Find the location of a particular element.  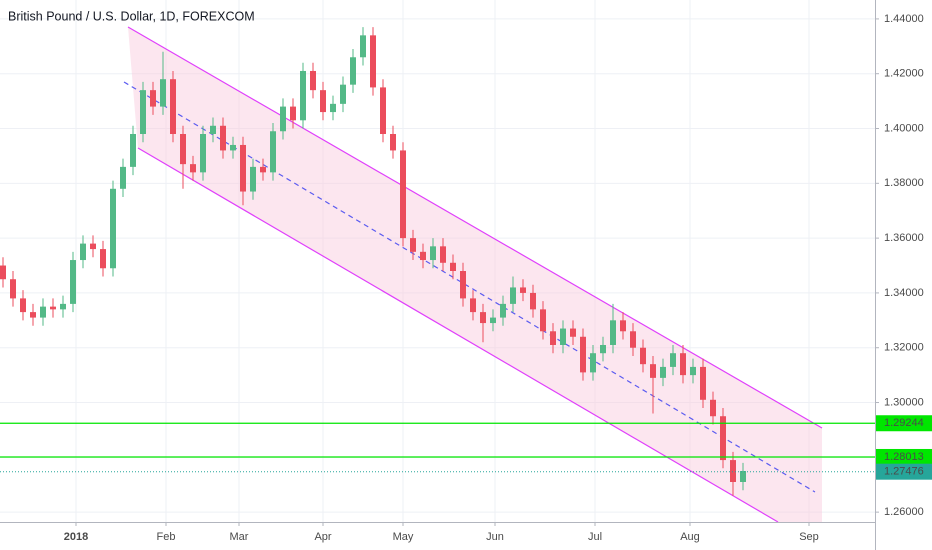

level-label: 1.29244 is located at coordinates (904, 423).